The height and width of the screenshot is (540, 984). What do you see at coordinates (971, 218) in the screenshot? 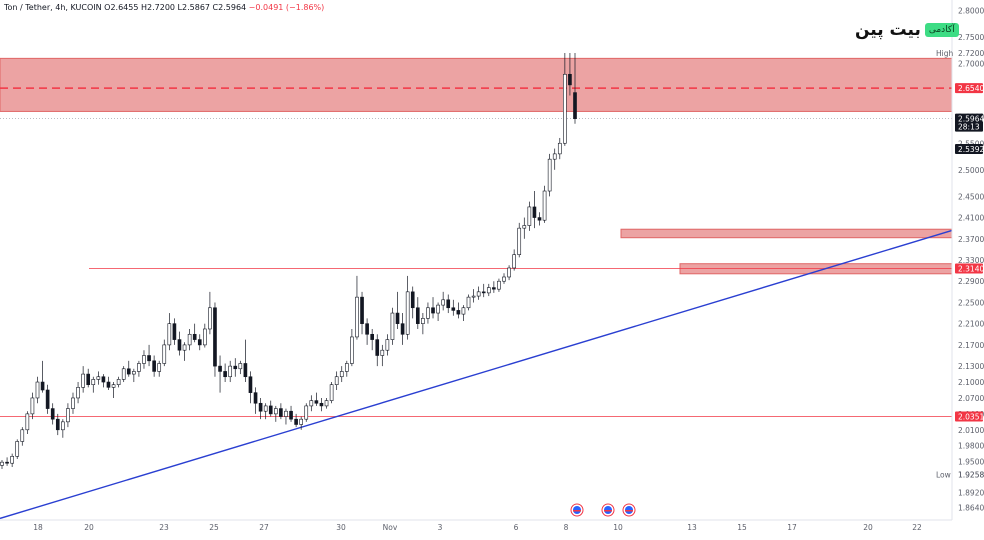
I see `y-tick-label: 2.4100` at bounding box center [971, 218].